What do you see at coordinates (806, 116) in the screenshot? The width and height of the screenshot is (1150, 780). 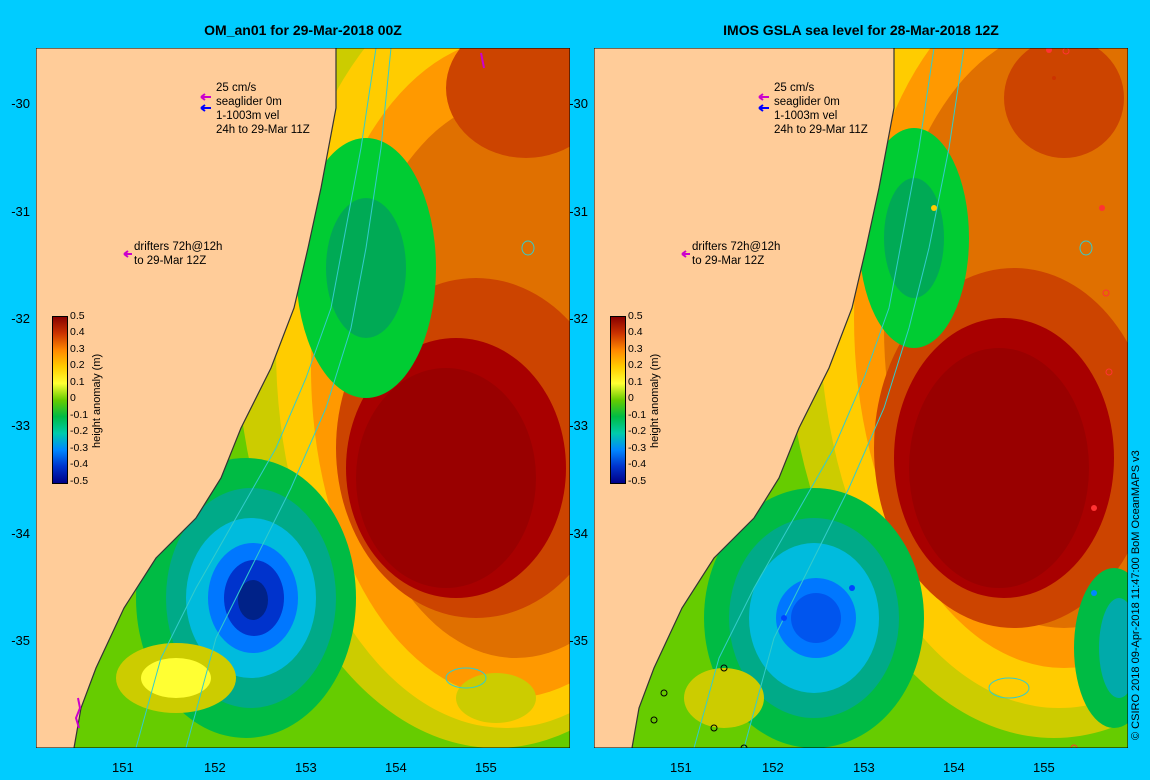 I see `velocity-label: 1-1003m vel` at bounding box center [806, 116].